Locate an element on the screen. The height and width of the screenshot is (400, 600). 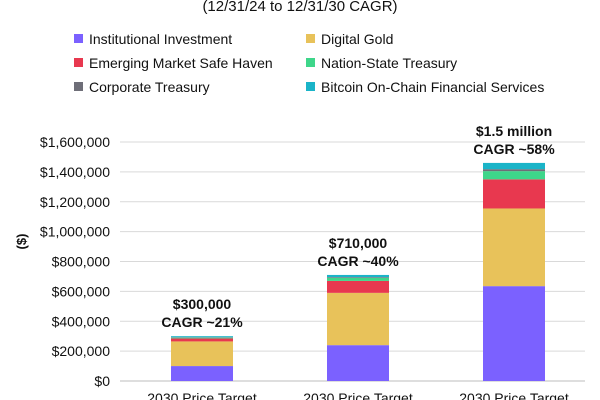
legend-entry: Nation-State Treasury is located at coordinates (436, 62).